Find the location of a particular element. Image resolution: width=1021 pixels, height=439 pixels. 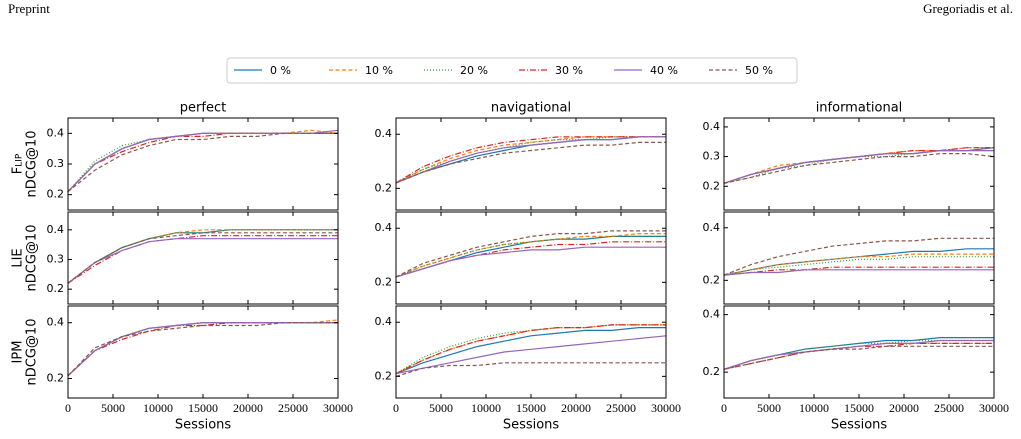

panel: 0.2 0.3 0.4 informational is located at coordinates (849, 156).